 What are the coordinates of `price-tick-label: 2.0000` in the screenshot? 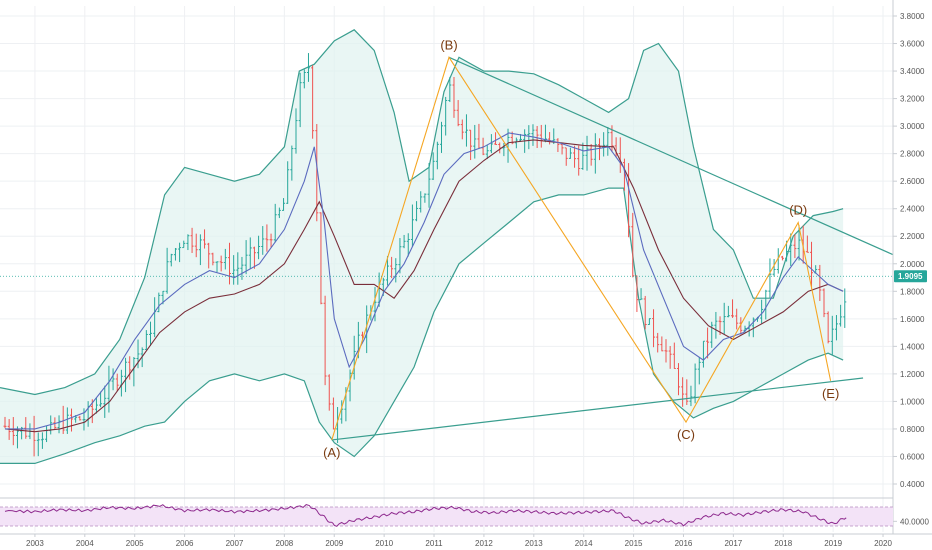 It's located at (912, 264).